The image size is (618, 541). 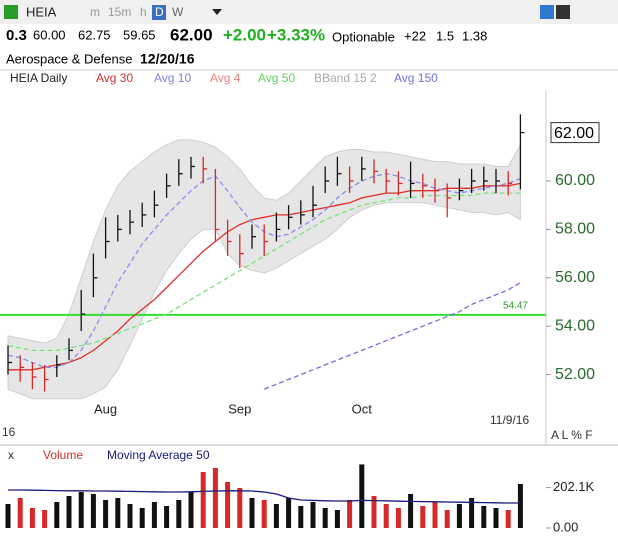 I want to click on quote-change: +2.00, so click(x=244, y=34).